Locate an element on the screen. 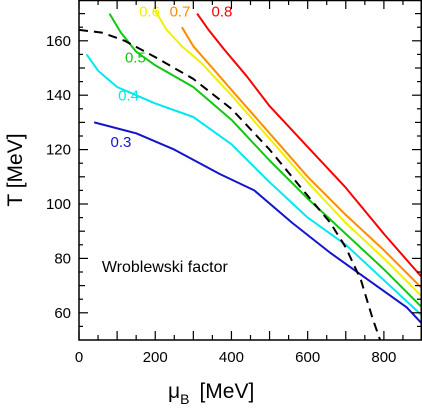  x-tick-label: 0 is located at coordinates (79, 357).